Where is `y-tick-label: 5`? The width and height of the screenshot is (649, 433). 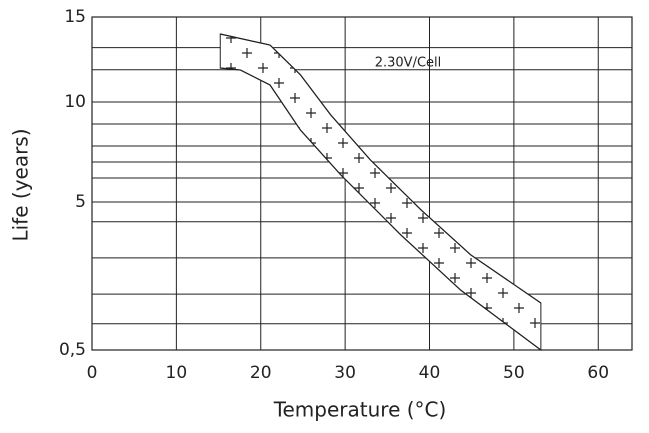
y-tick-label: 5 is located at coordinates (80, 202).